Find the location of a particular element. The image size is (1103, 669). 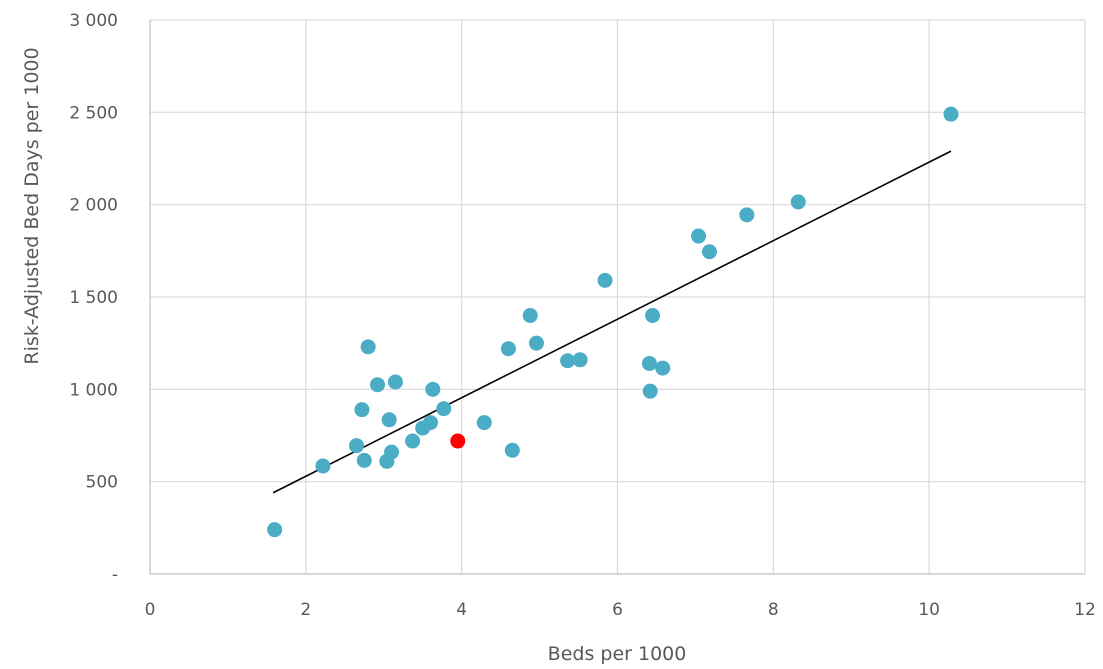

y-tick-label: 500 is located at coordinates (102, 483).